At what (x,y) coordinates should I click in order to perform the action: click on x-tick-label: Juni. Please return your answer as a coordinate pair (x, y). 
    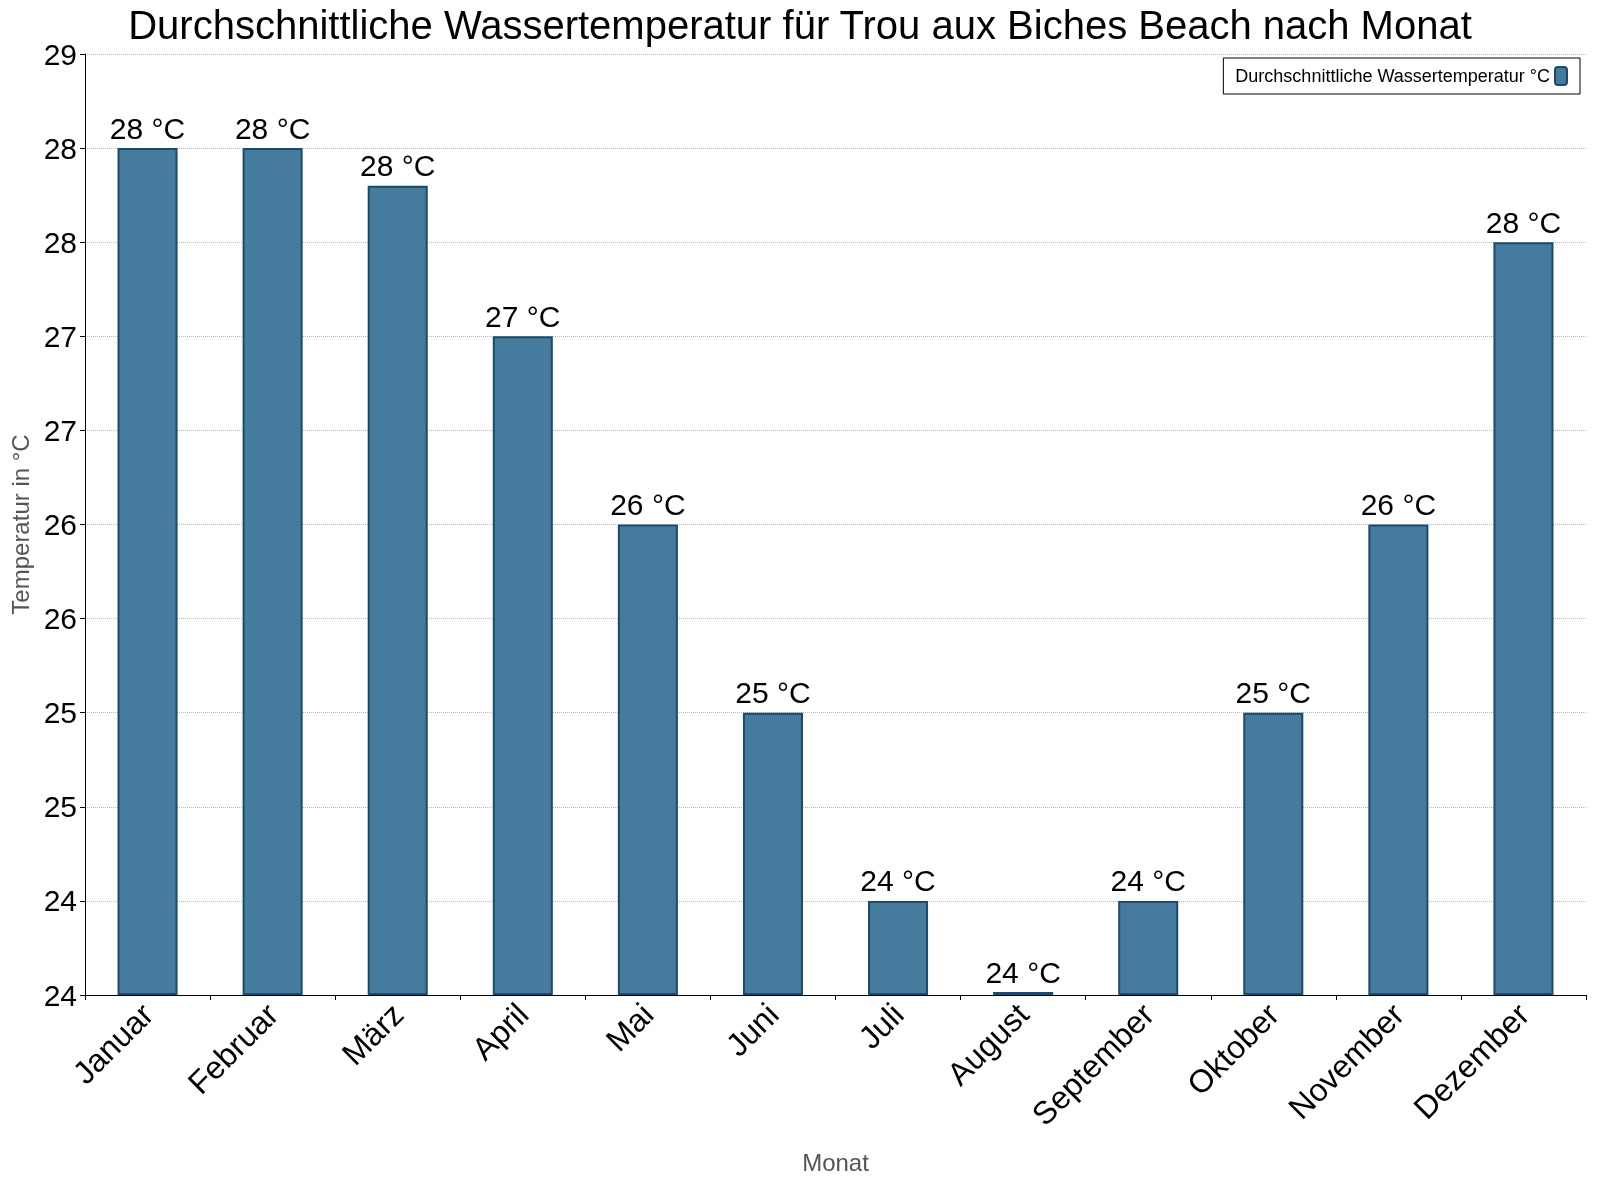
    Looking at the image, I should click on (752, 1030).